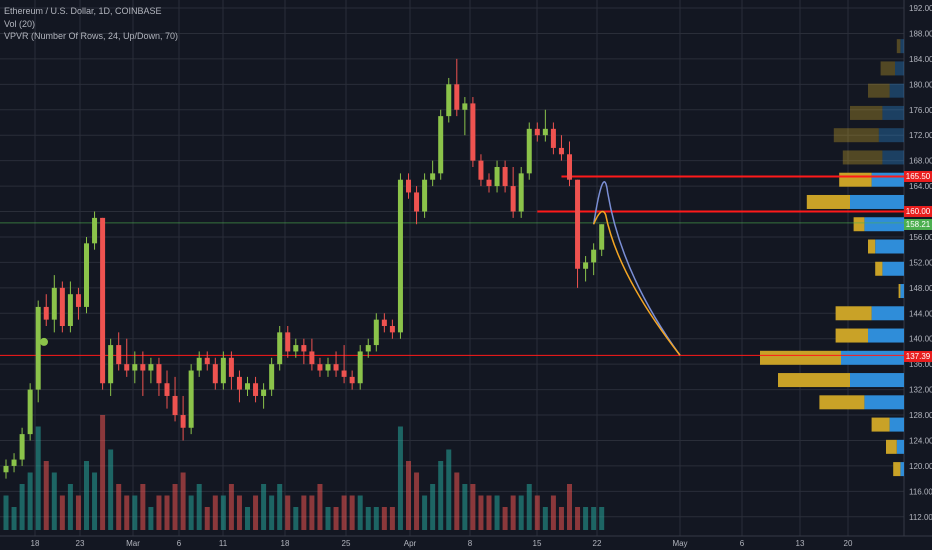  Describe the element at coordinates (920, 517) in the screenshot. I see `price-tick-label: 112.00` at that location.